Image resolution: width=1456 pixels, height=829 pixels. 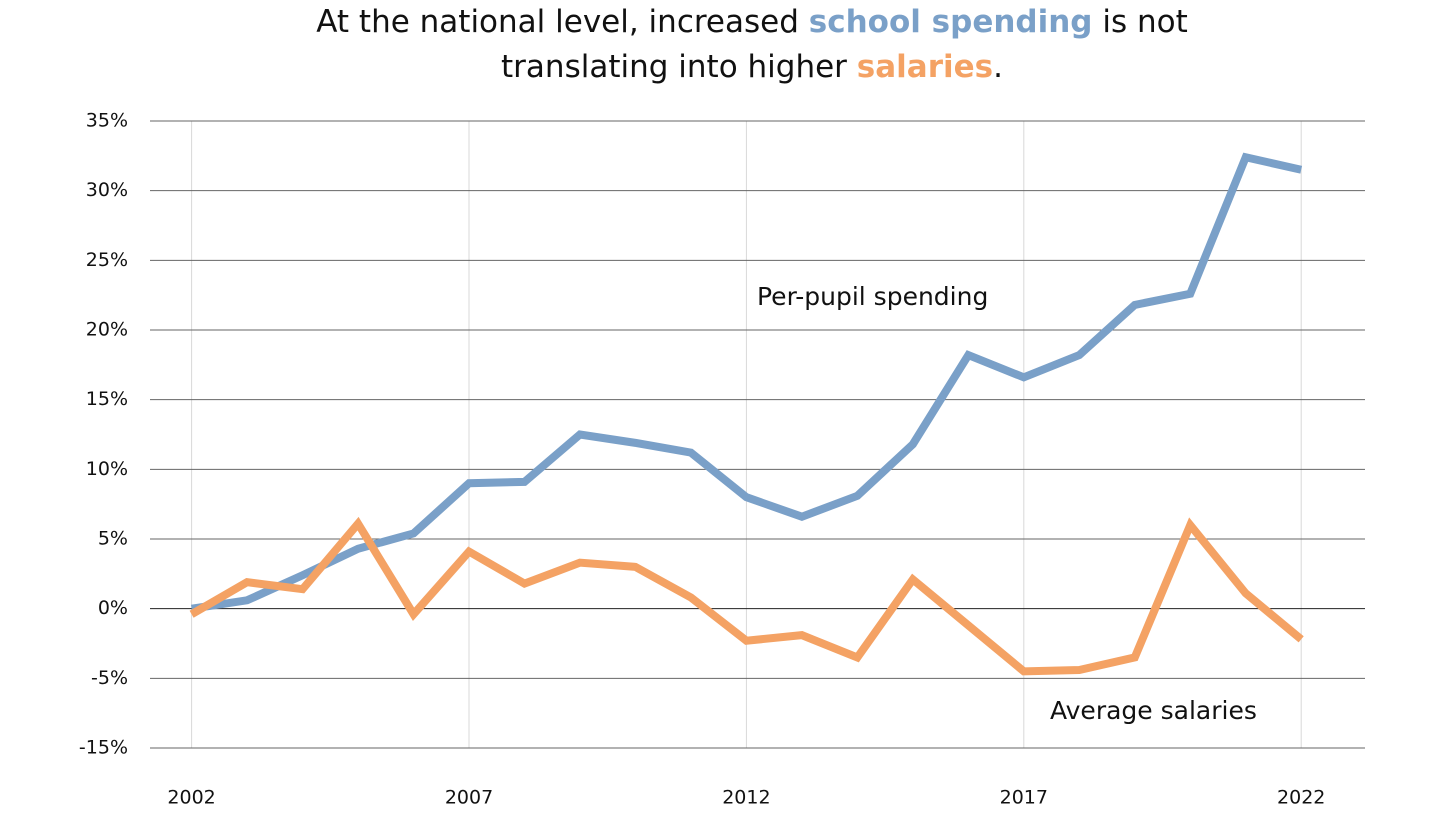 I want to click on y-tick-label: 20%, so click(x=107, y=330).